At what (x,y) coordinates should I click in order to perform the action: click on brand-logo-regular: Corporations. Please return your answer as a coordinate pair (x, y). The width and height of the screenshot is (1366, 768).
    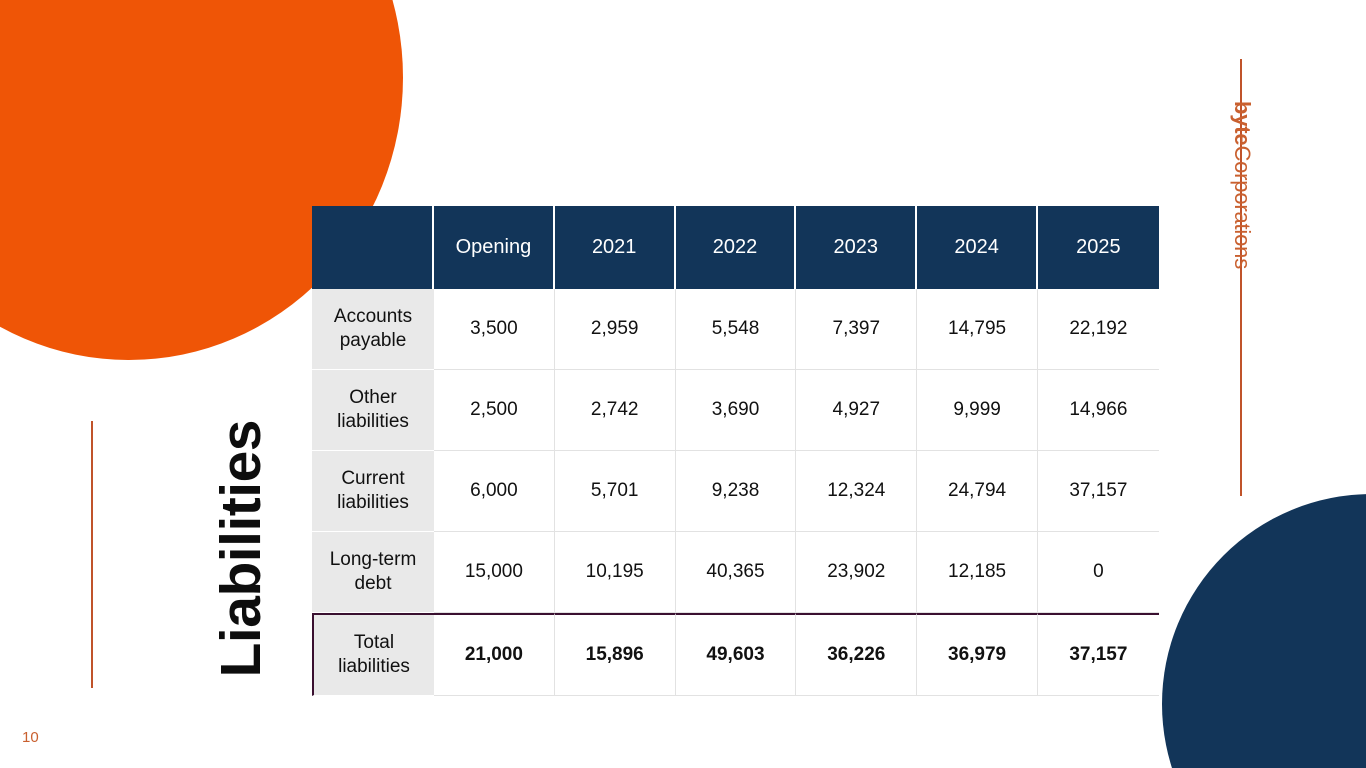
    Looking at the image, I should click on (1242, 207).